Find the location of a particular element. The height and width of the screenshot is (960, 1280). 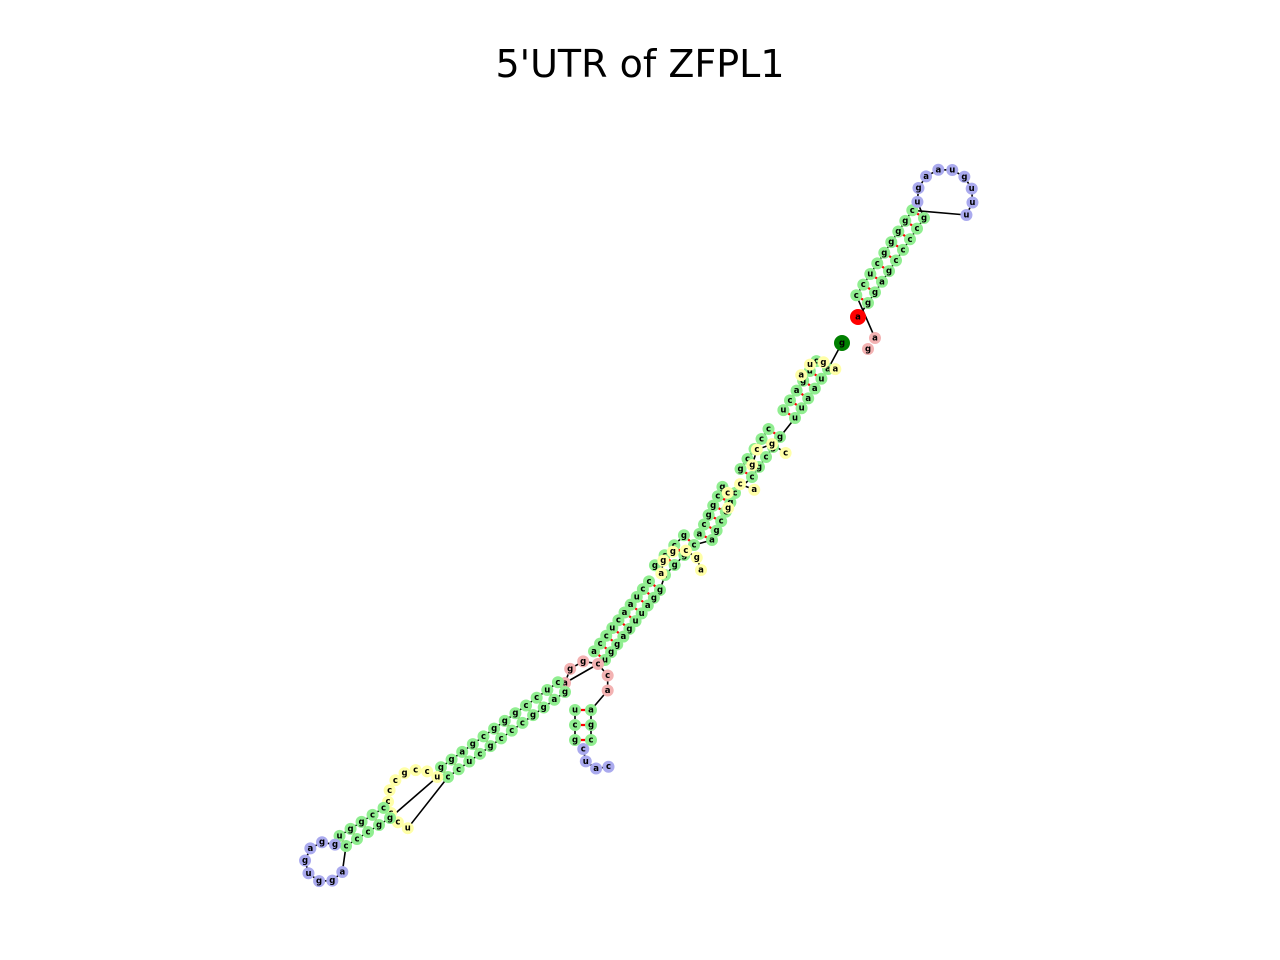

bottom-hairpin-base: a is located at coordinates (310, 848).